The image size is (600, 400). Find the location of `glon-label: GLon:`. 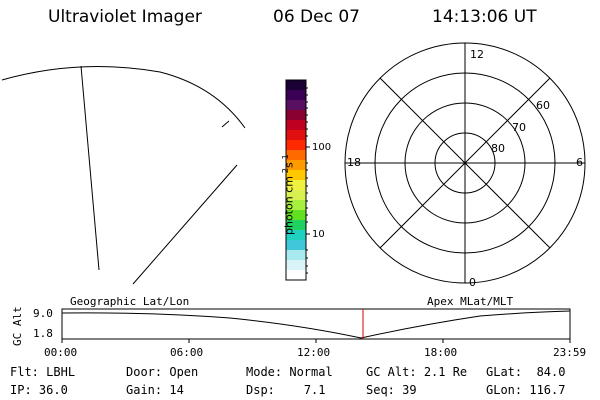

glon-label: GLon: is located at coordinates (504, 390).